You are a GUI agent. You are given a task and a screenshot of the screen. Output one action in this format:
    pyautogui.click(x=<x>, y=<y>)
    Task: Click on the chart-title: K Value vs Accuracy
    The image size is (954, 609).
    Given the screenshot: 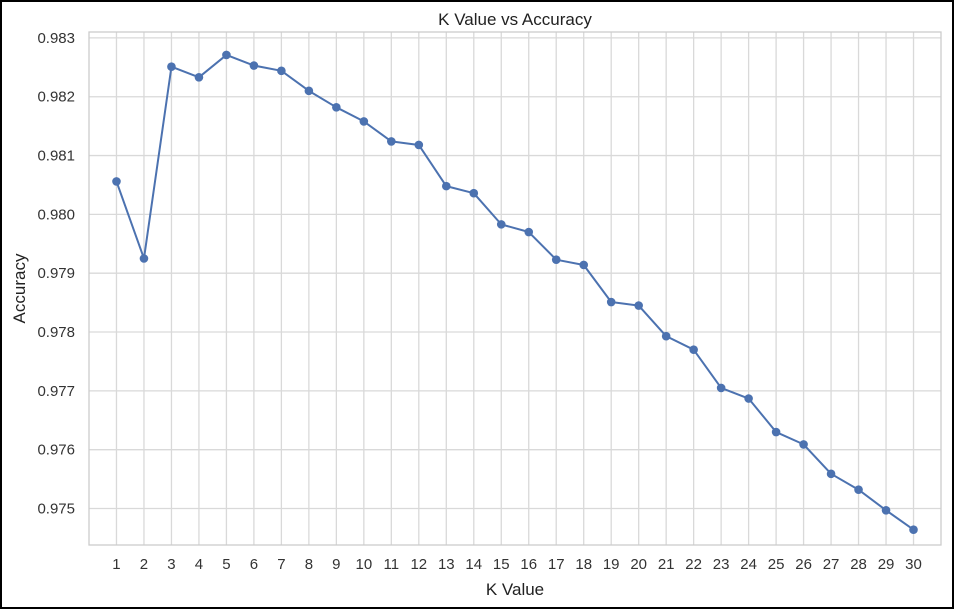 What is the action you would take?
    pyautogui.click(x=515, y=19)
    